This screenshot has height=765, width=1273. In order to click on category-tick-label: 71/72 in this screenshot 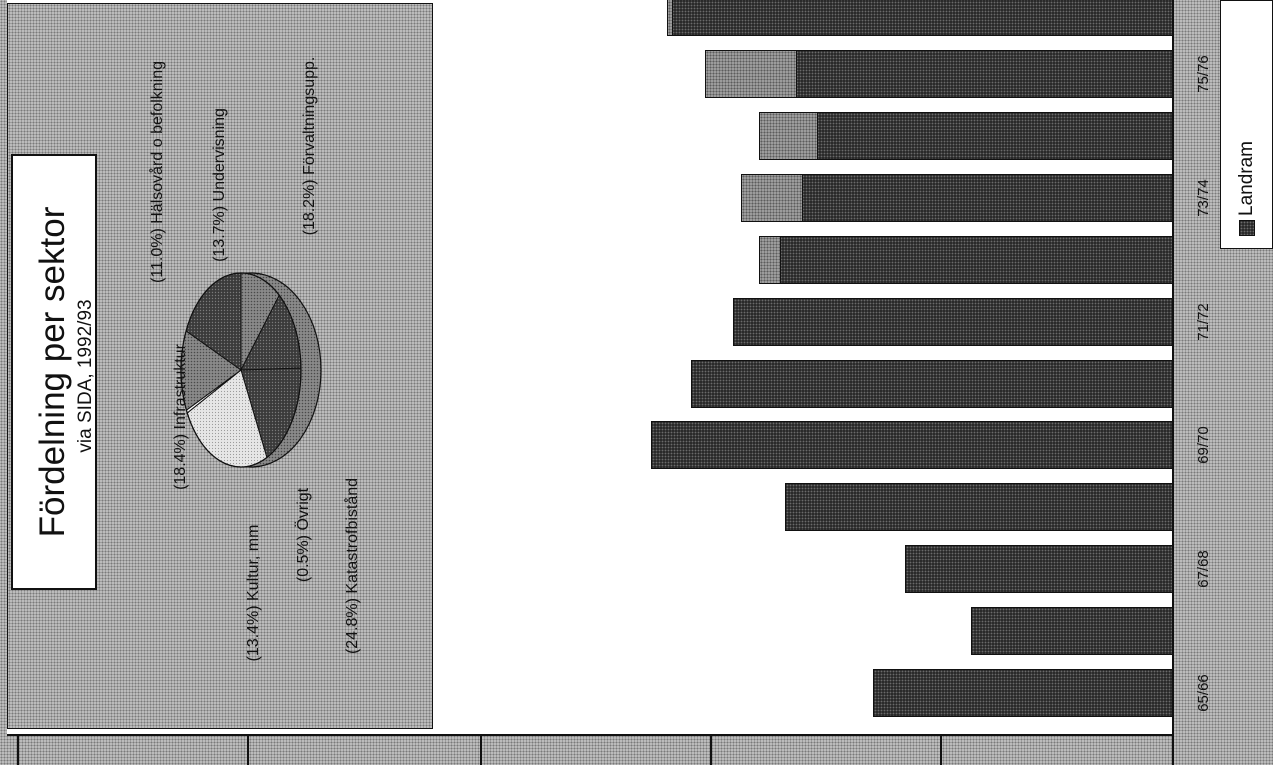, I will do `click(1203, 321)`.